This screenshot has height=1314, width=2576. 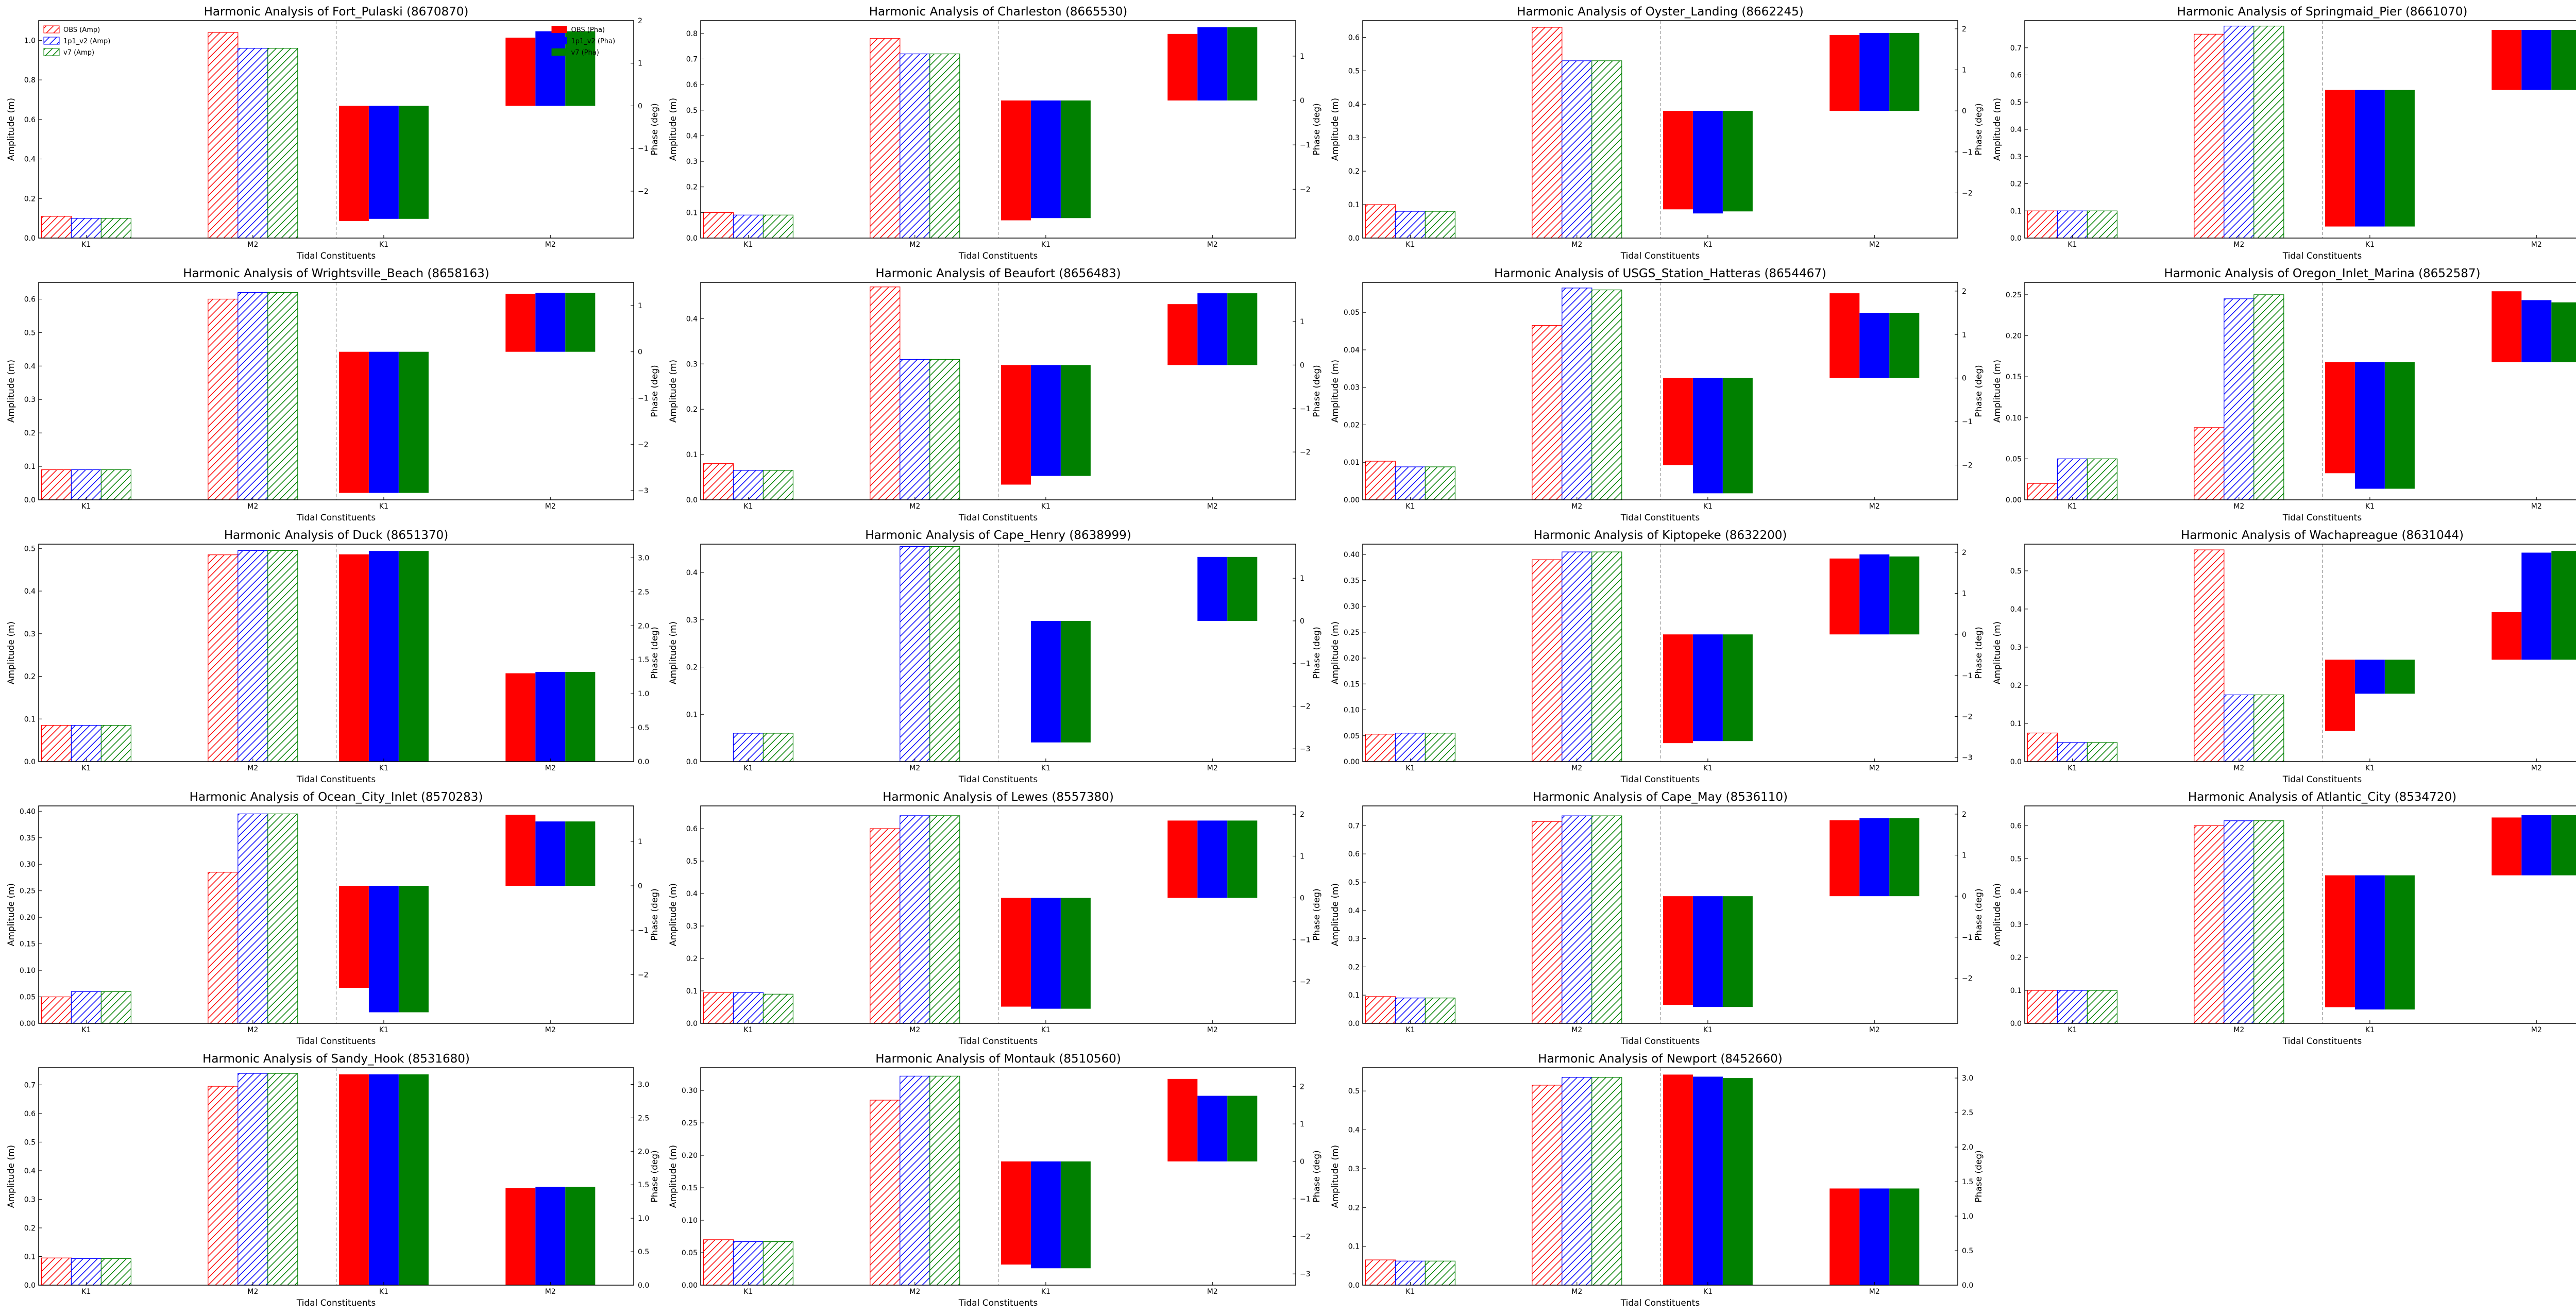 What do you see at coordinates (336, 535) in the screenshot?
I see `chart-title: Harmonic Analysis of Duck (8651370)` at bounding box center [336, 535].